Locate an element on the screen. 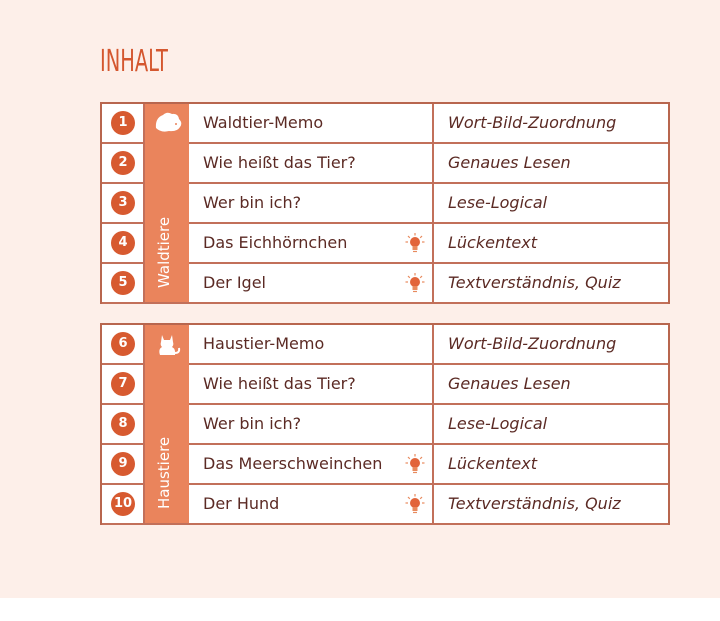 Image resolution: width=720 pixels, height=621 pixels. table-row: 5 Der Igel Textverständnis, Quiz is located at coordinates (385, 284).